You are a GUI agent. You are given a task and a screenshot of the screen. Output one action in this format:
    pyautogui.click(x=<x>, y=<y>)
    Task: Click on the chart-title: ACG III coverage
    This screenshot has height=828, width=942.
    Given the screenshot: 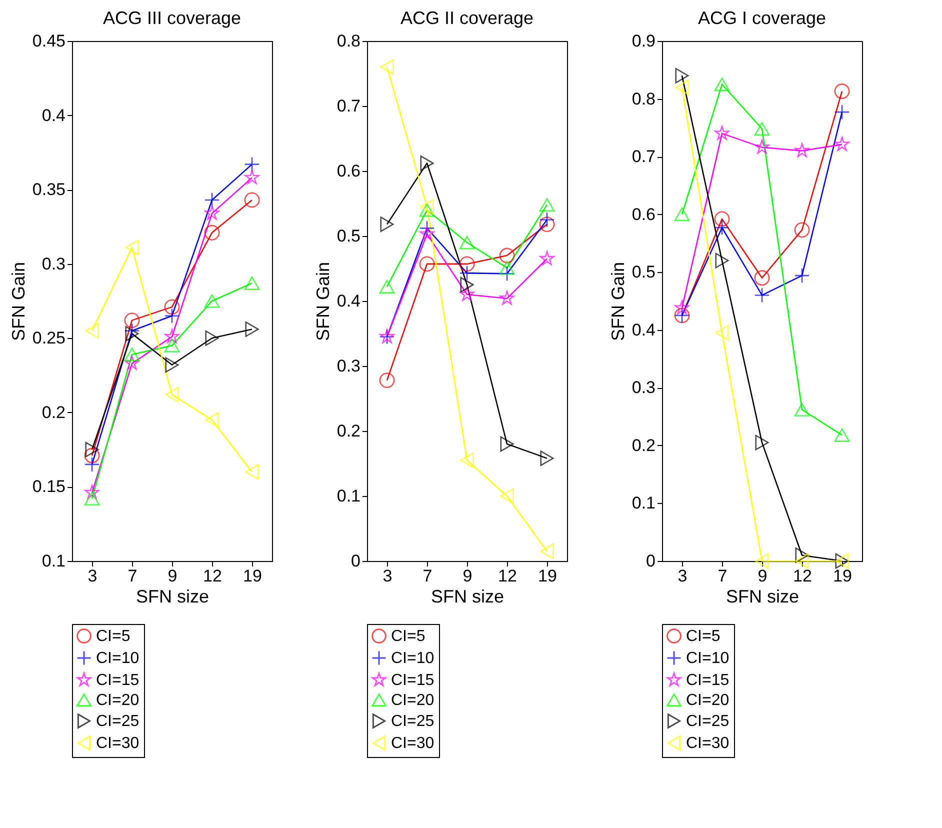 What is the action you would take?
    pyautogui.click(x=172, y=18)
    